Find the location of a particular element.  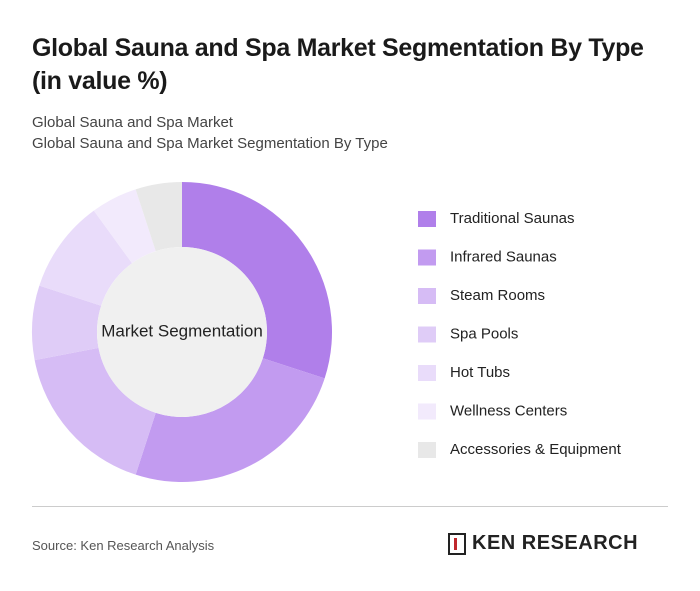

legend-label: Steam Rooms is located at coordinates (497, 295).